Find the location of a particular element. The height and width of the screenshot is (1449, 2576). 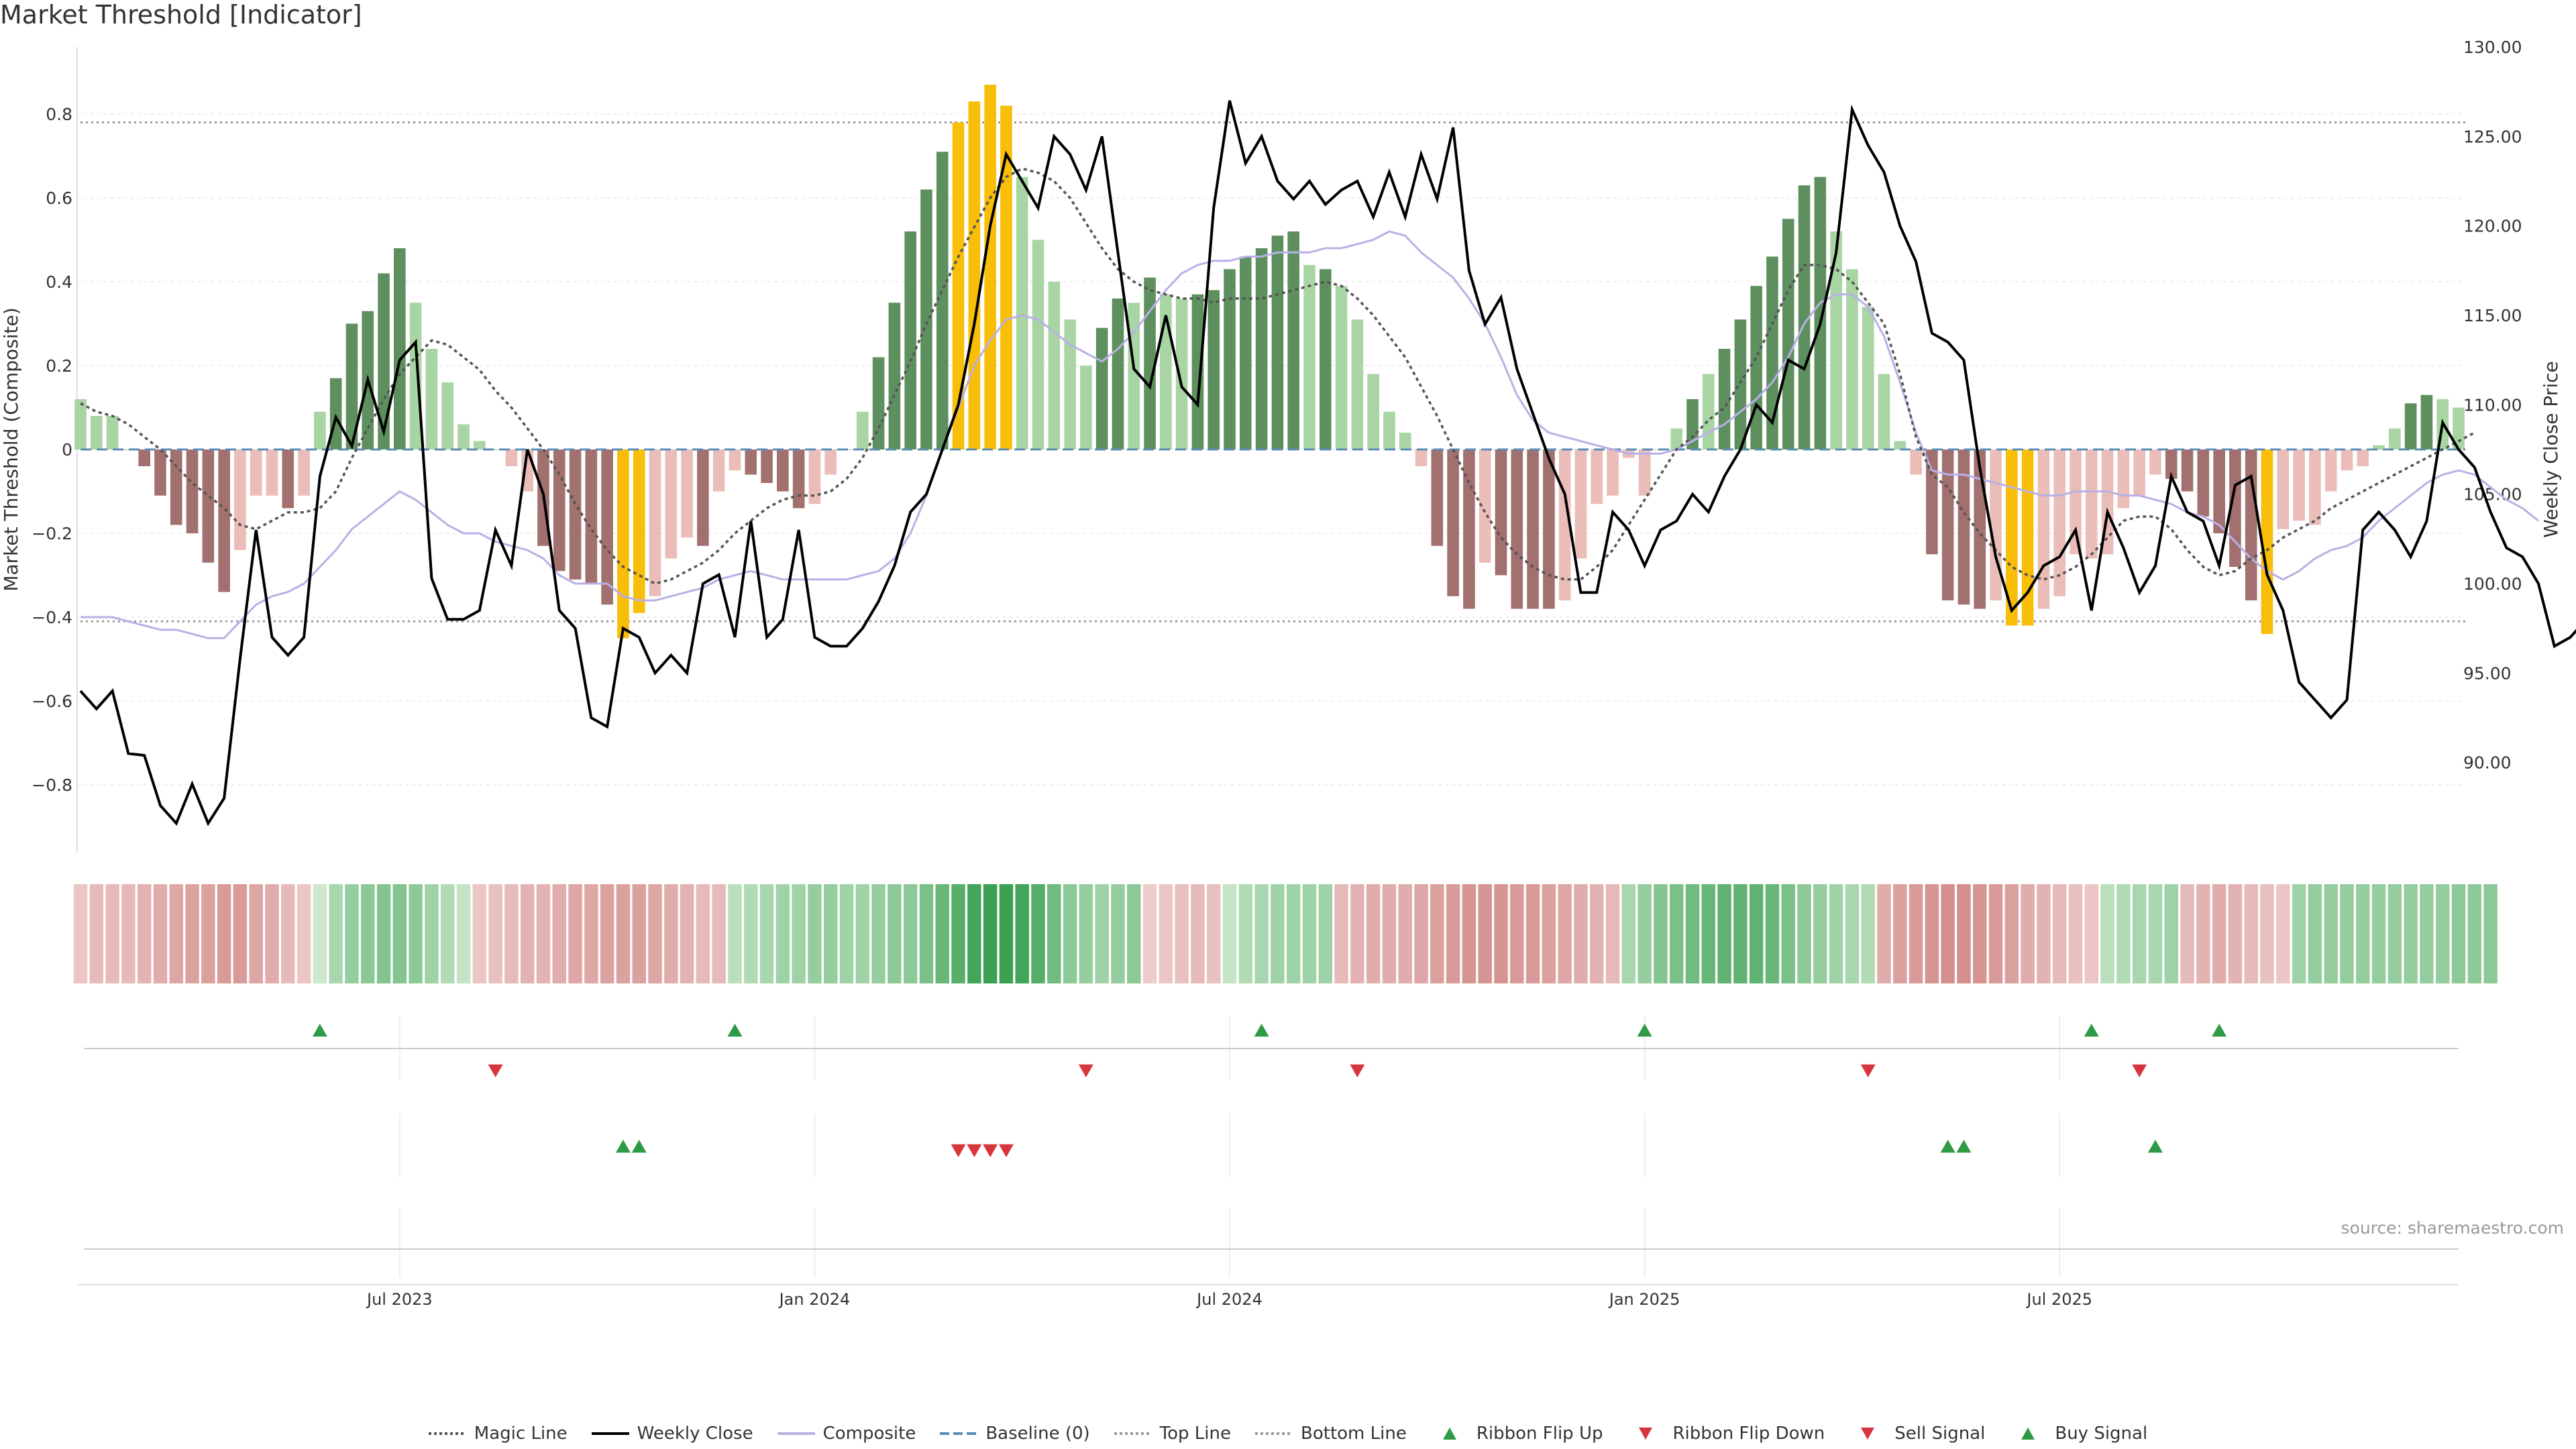

legend-item: Ribbon Flip Down is located at coordinates (1726, 1434).